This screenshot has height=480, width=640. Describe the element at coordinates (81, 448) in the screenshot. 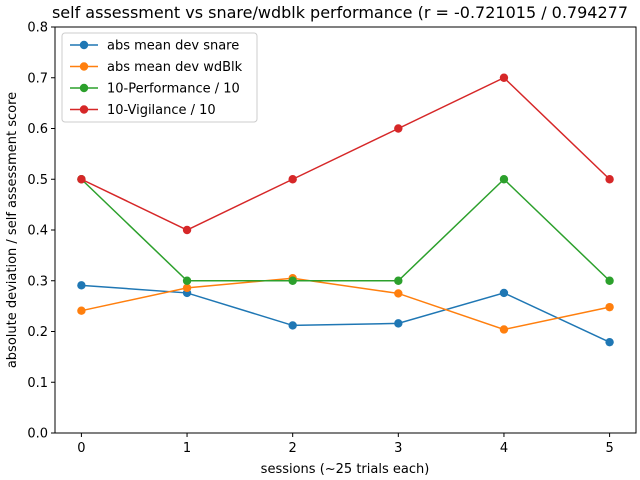

I see `x-tick-label: 0` at that location.